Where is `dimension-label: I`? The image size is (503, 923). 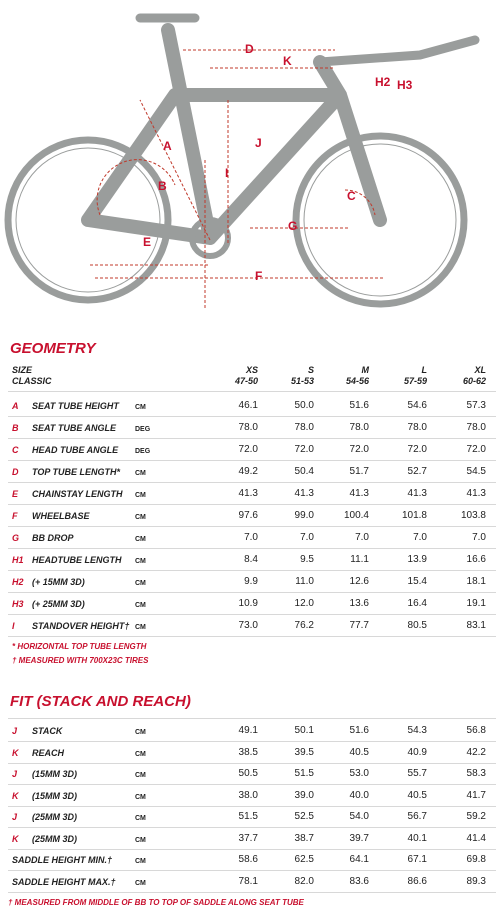 dimension-label: I is located at coordinates (226, 173).